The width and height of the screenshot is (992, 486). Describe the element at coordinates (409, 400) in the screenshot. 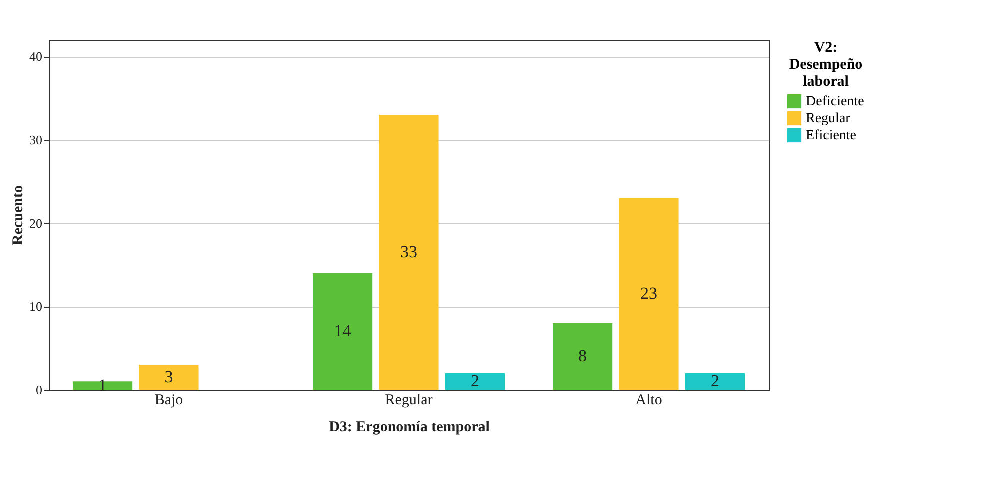

I see `x-tick-label: Regular` at that location.